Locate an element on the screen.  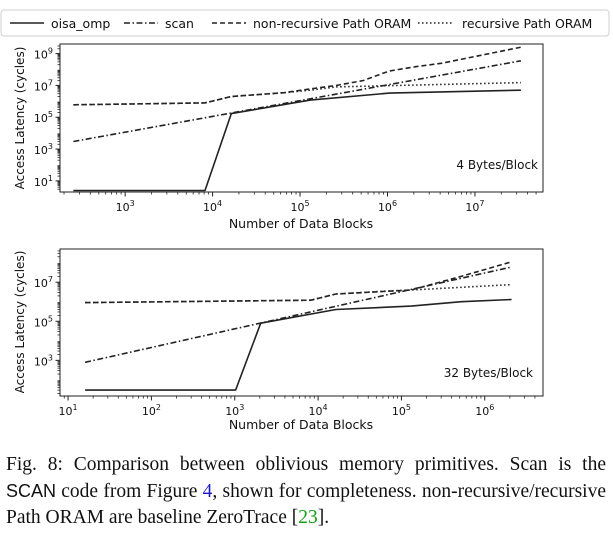
x-tick-label: 10² is located at coordinates (151, 410).